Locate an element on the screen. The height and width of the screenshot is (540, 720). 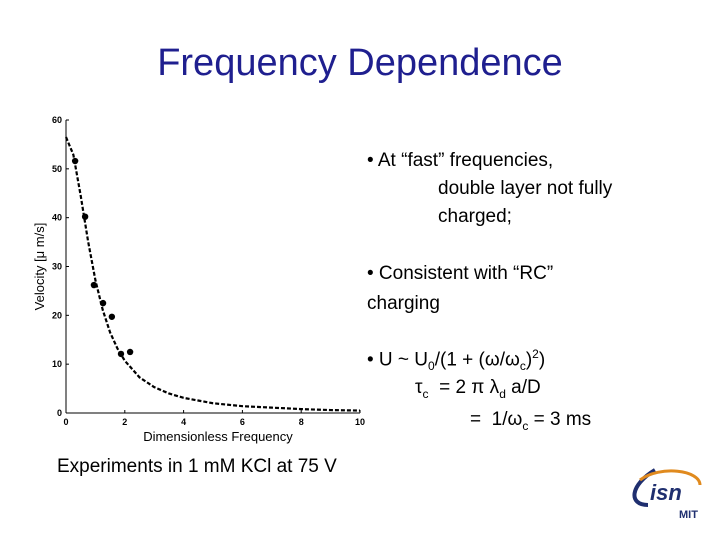
bullet-line: charging is located at coordinates (403, 304).